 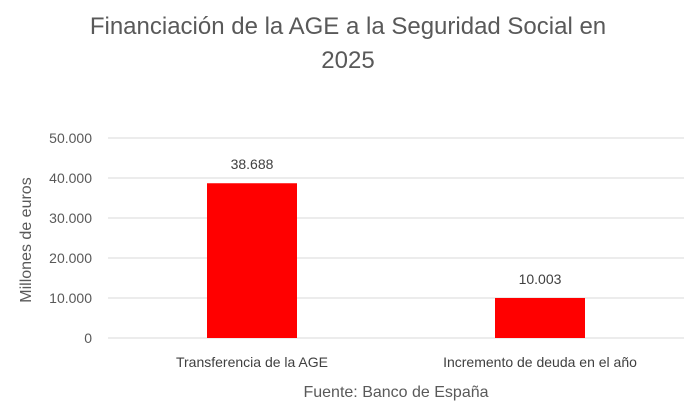 I want to click on y-axis-title: Millones de euros, so click(x=26, y=239).